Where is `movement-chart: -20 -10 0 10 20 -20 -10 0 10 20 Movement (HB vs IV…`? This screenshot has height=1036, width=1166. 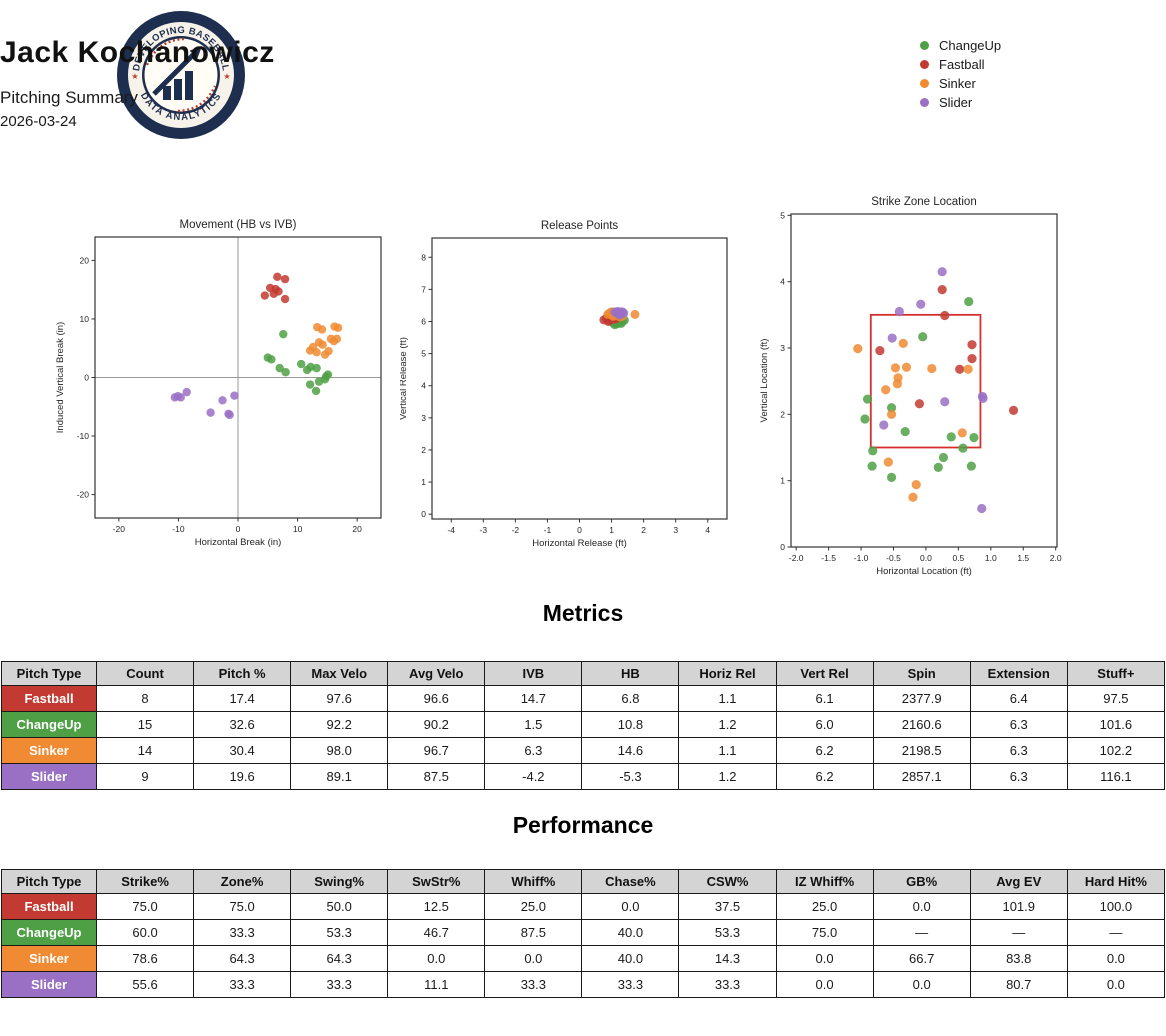
movement-chart: -20 -10 0 10 20 -20 -10 0 10 20 Movement (HB vs IV… is located at coordinates (218, 383).